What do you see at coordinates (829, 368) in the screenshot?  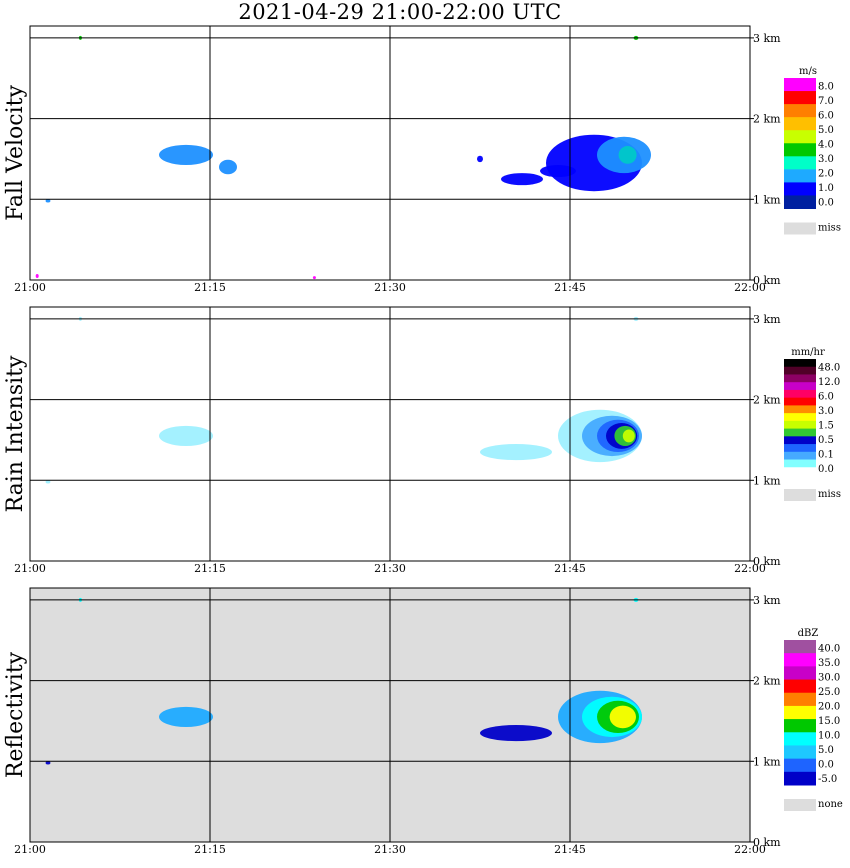 I see `colorbar-level: 48.0` at bounding box center [829, 368].